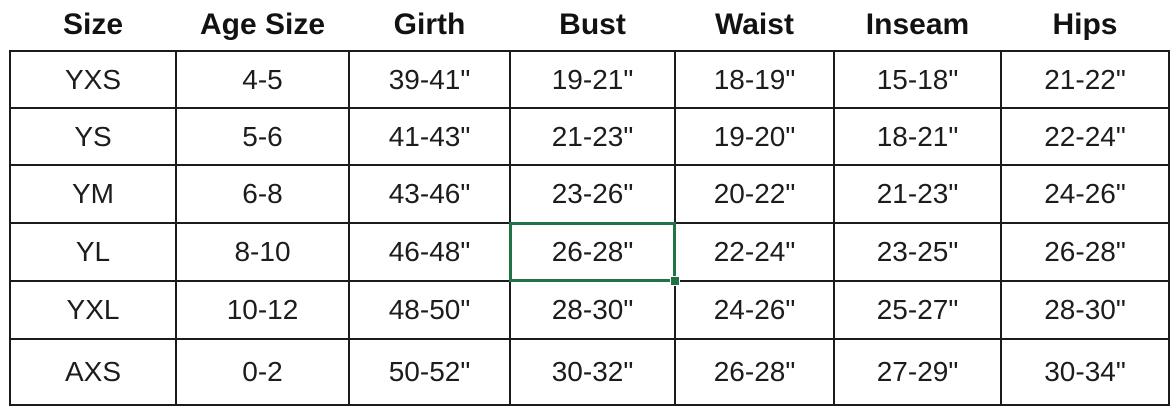 The width and height of the screenshot is (1176, 409). I want to click on cell-value: 46-48", so click(429, 251).